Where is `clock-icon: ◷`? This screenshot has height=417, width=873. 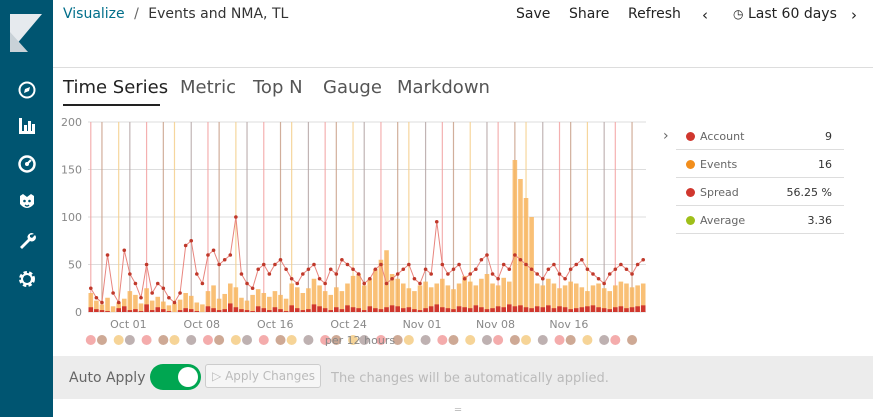
clock-icon: ◷ is located at coordinates (738, 14).